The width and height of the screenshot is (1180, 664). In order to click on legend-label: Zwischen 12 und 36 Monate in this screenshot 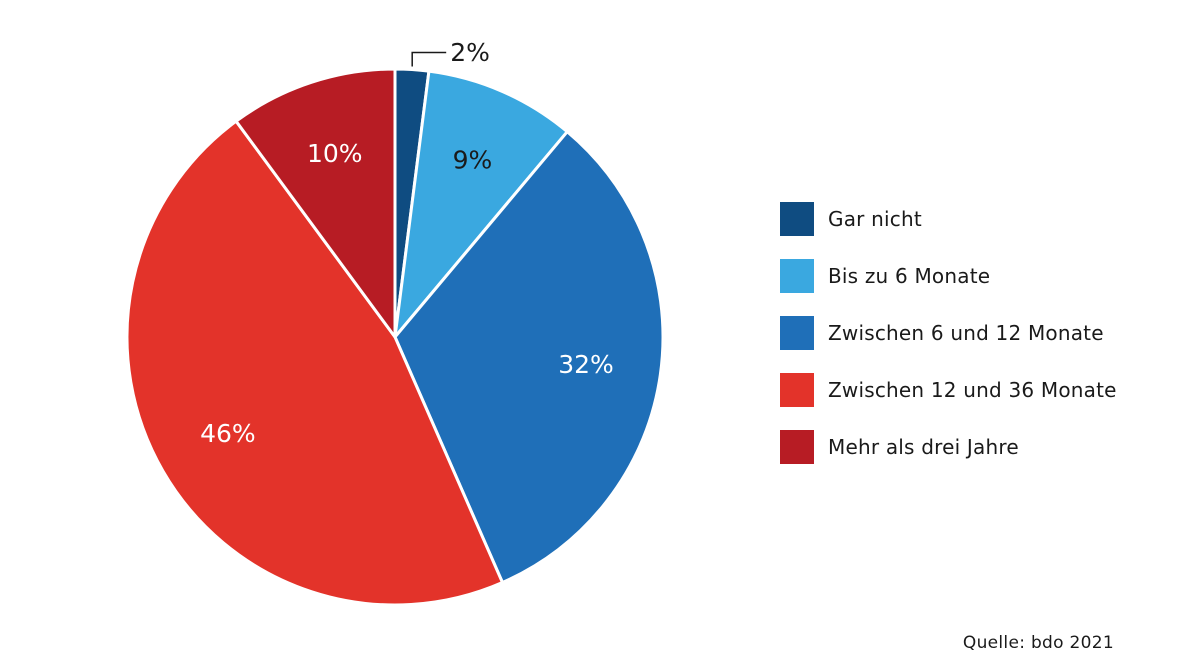, I will do `click(972, 390)`.